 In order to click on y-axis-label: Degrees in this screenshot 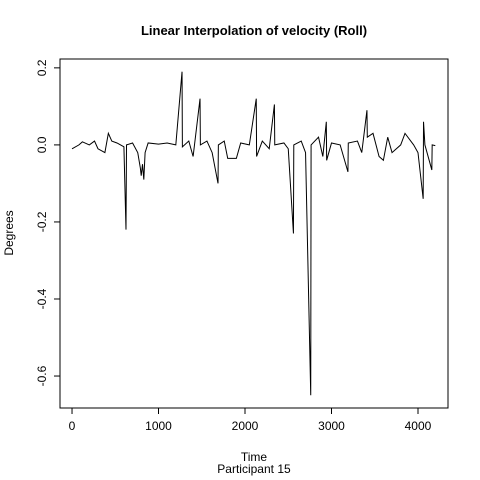, I will do `click(9, 232)`.